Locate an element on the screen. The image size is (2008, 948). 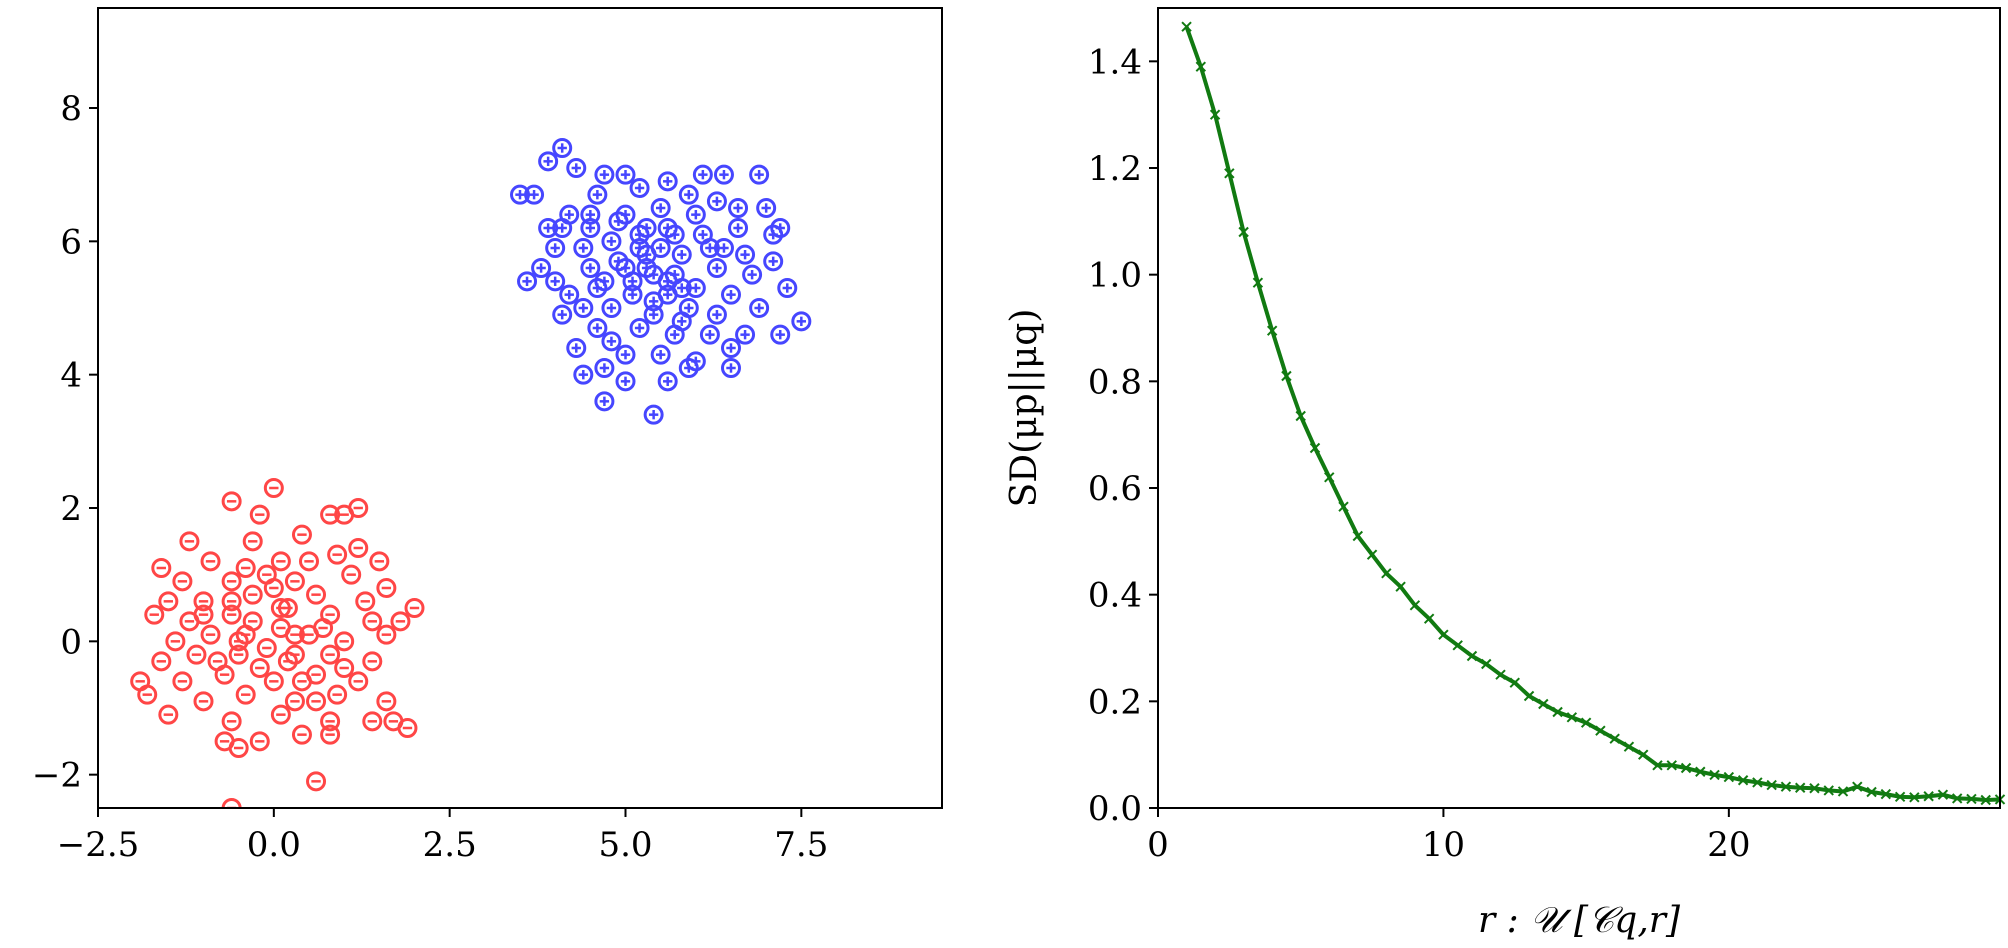
line-y-tick-label: 1.4 is located at coordinates (1115, 62).